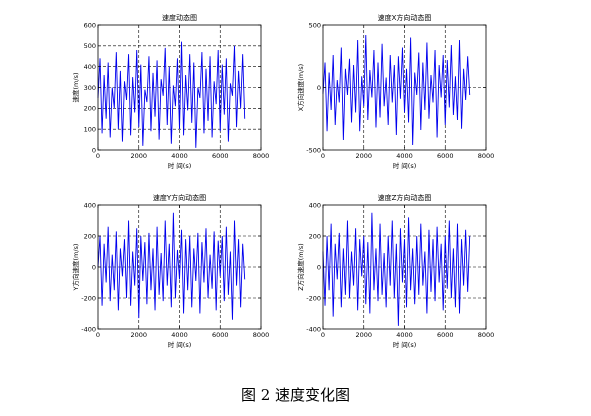 This screenshot has width=591, height=416. What do you see at coordinates (300, 87) in the screenshot?
I see `y-axis-label: X方向速度(m/s)` at bounding box center [300, 87].